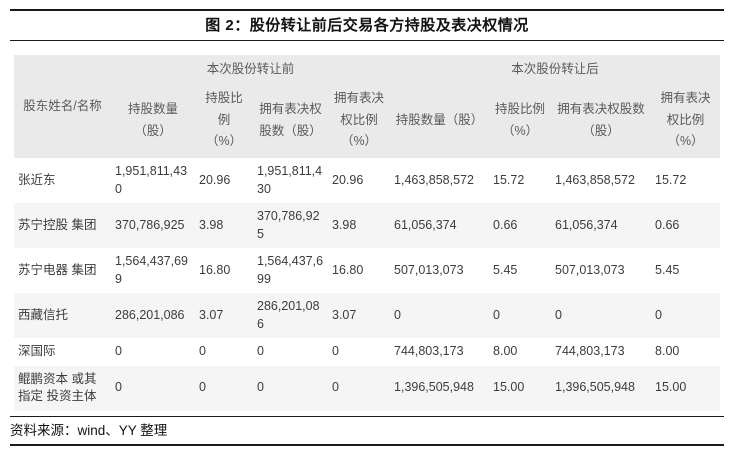 The image size is (734, 455). Describe the element at coordinates (43, 314) in the screenshot. I see `shareholder-name-cell: 西藏信托` at that location.